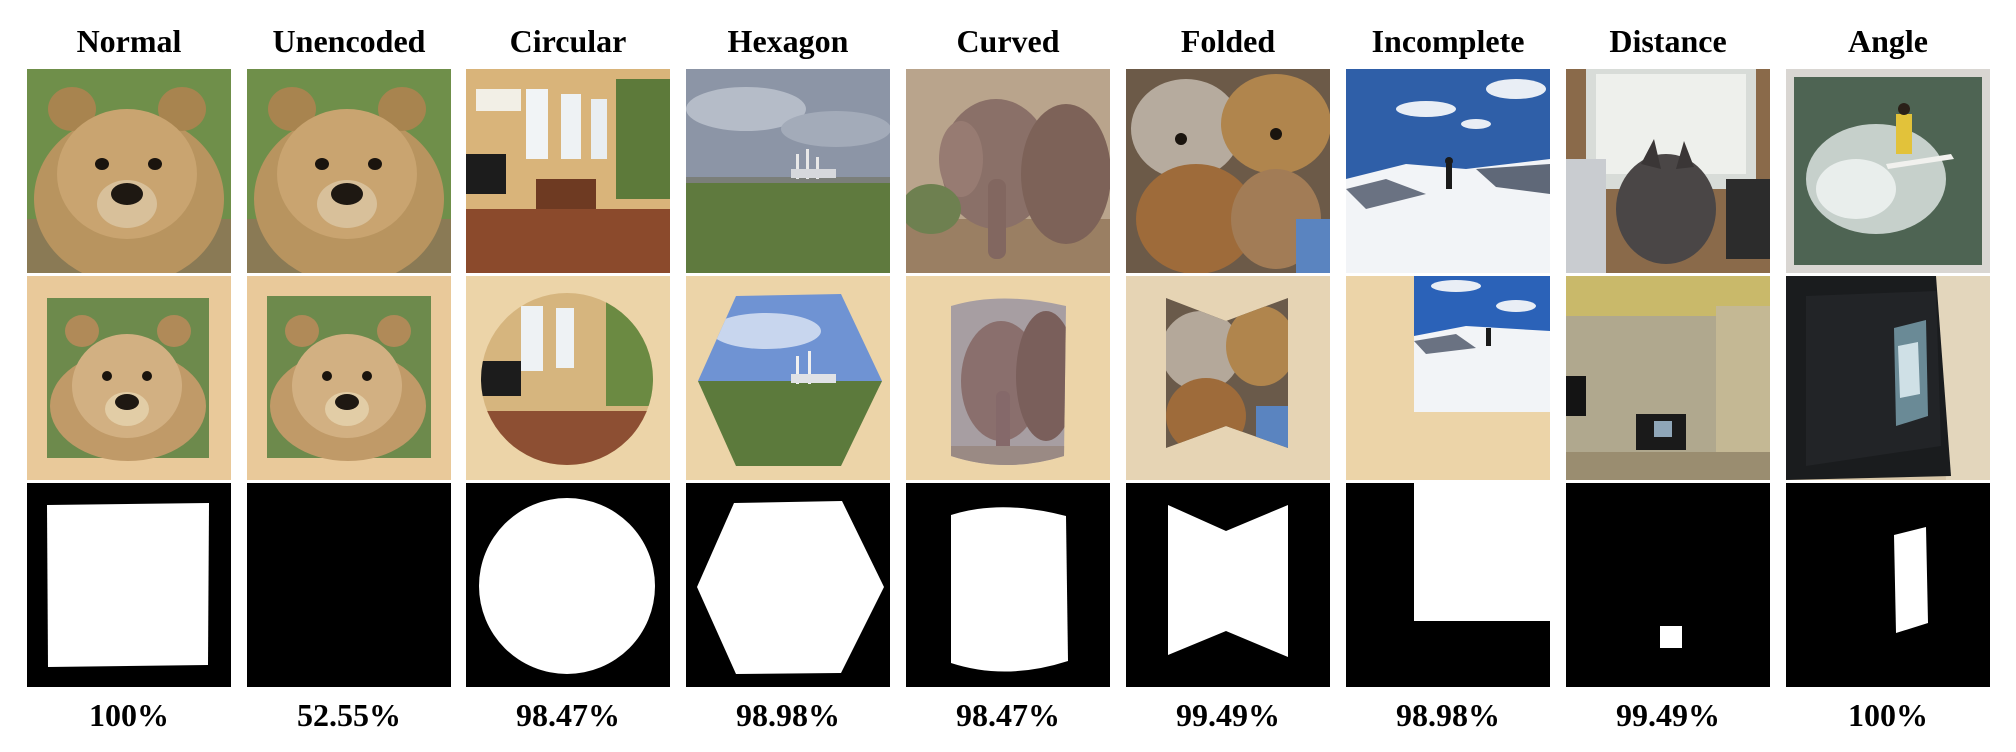  I want to click on circle-mask, so click(568, 585).